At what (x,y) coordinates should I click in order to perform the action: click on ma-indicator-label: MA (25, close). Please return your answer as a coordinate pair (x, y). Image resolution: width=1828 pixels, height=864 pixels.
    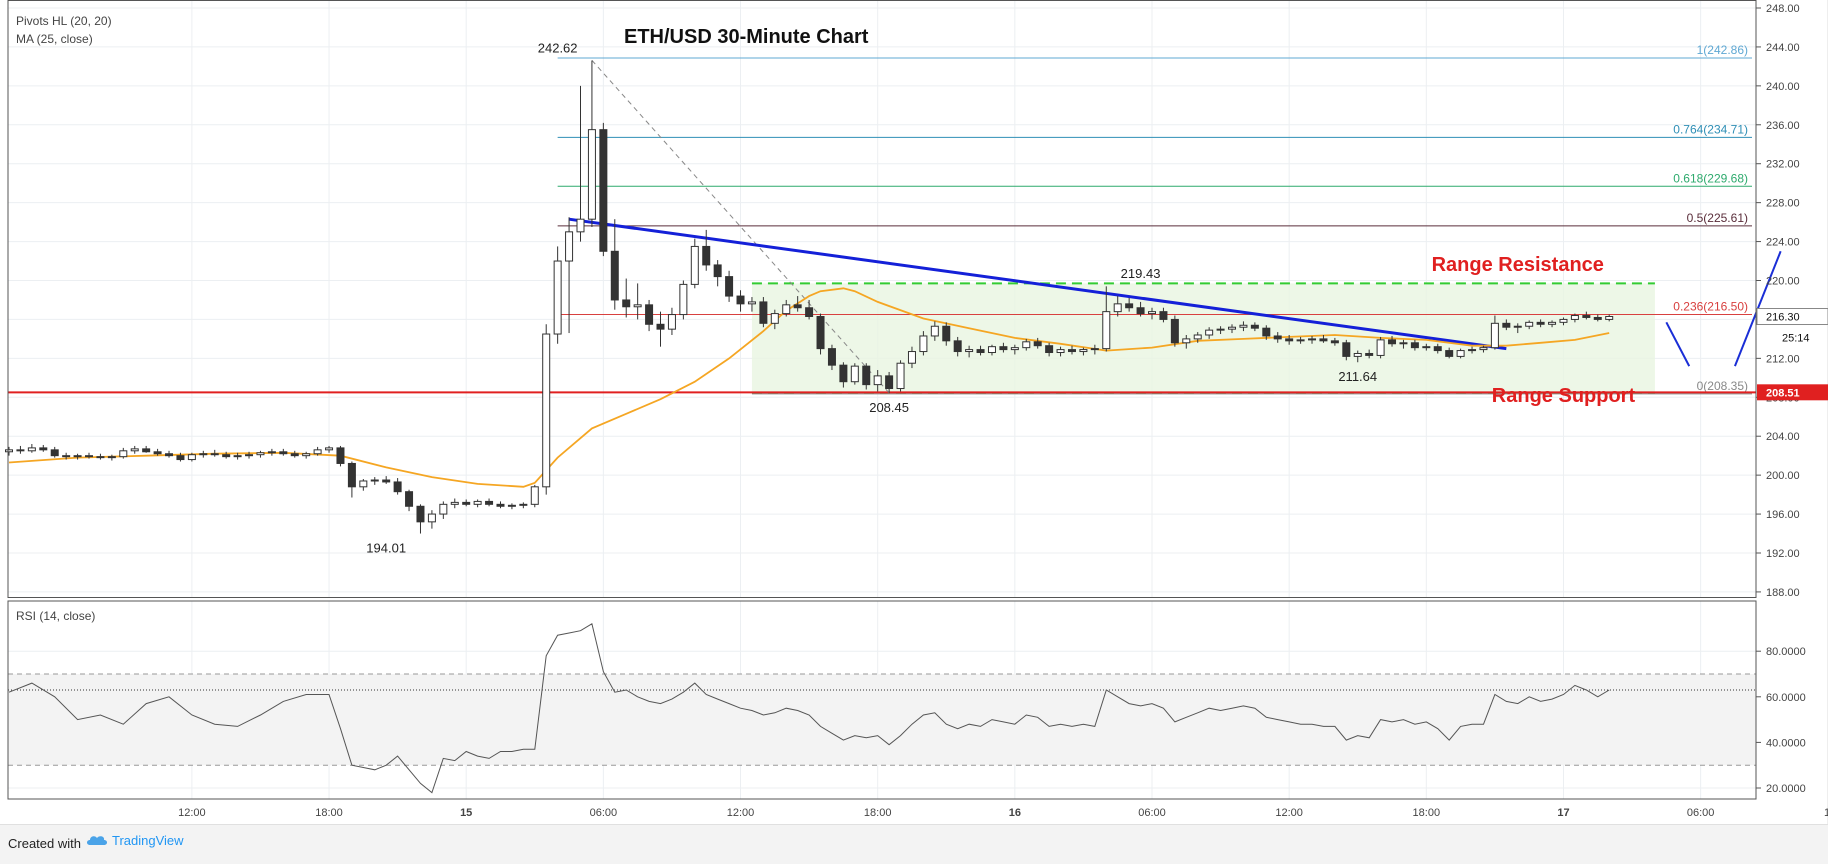
    Looking at the image, I should click on (54, 39).